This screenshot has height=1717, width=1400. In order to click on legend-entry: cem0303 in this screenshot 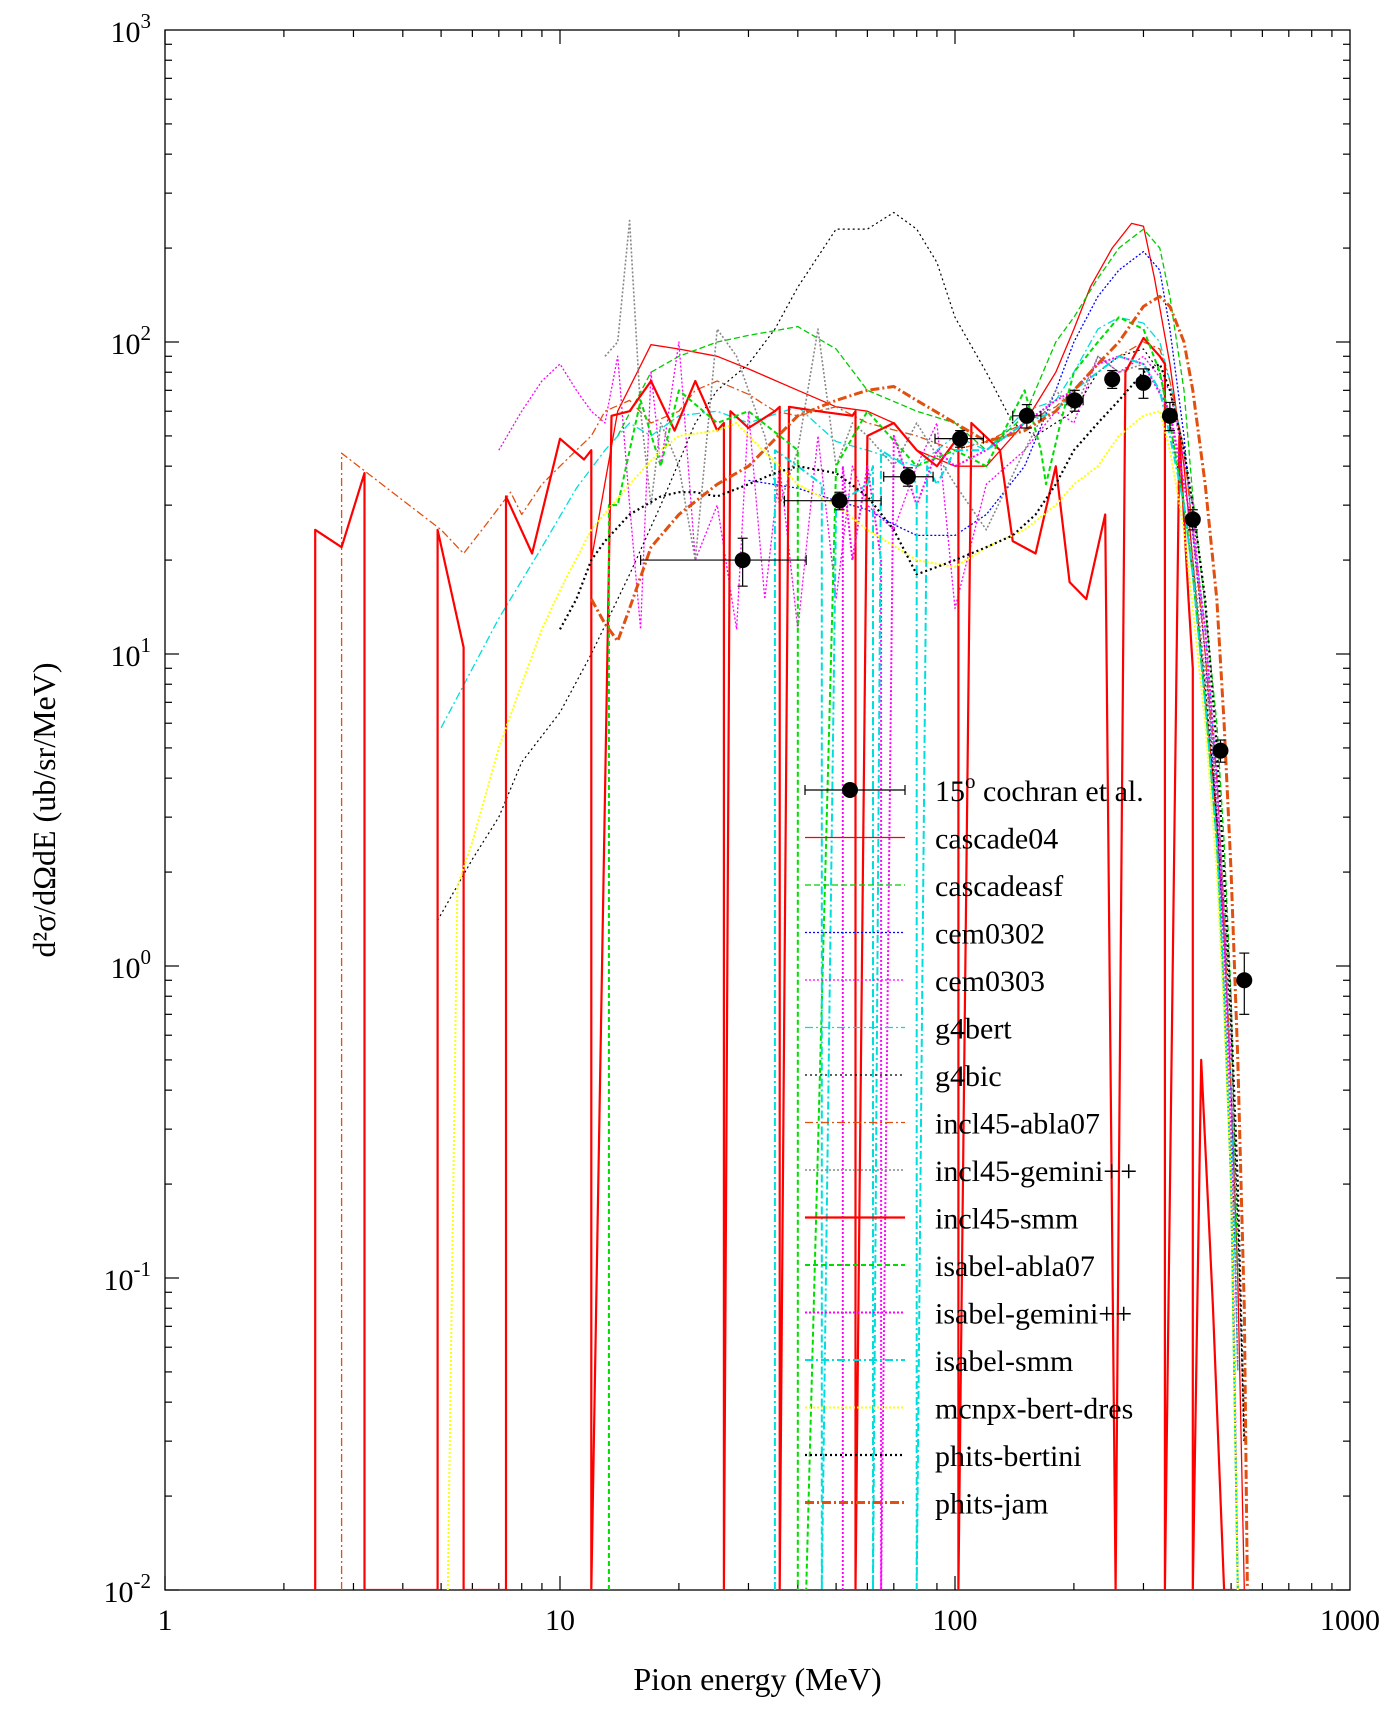, I will do `click(925, 981)`.